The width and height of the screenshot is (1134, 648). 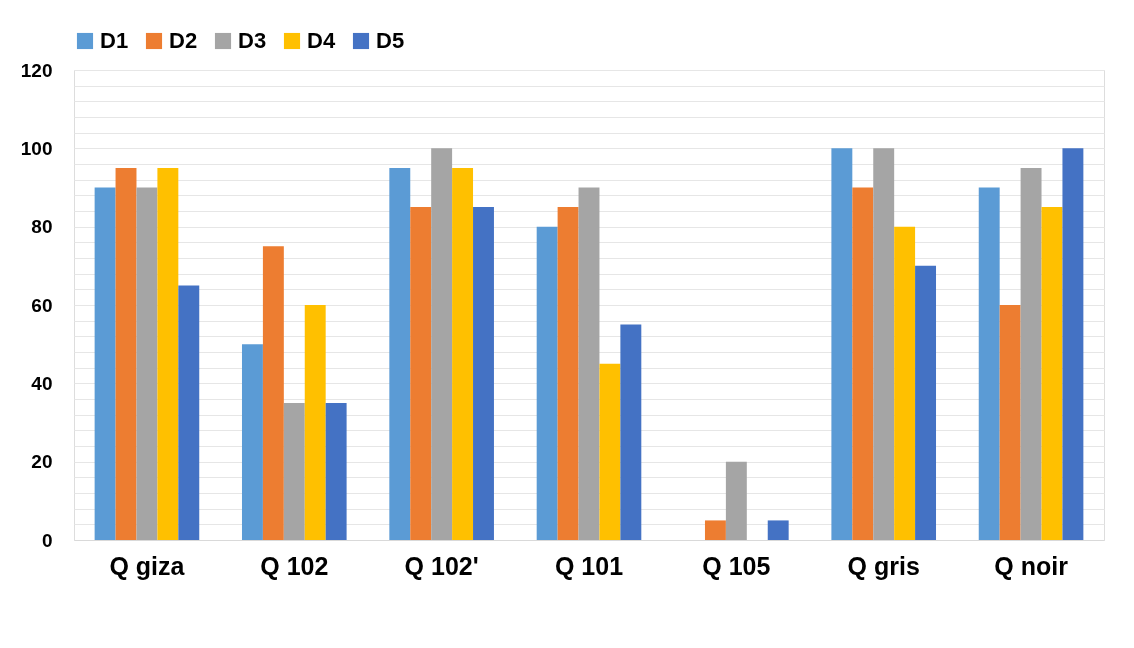 I want to click on x-tick-label: Q 102, so click(x=294, y=565).